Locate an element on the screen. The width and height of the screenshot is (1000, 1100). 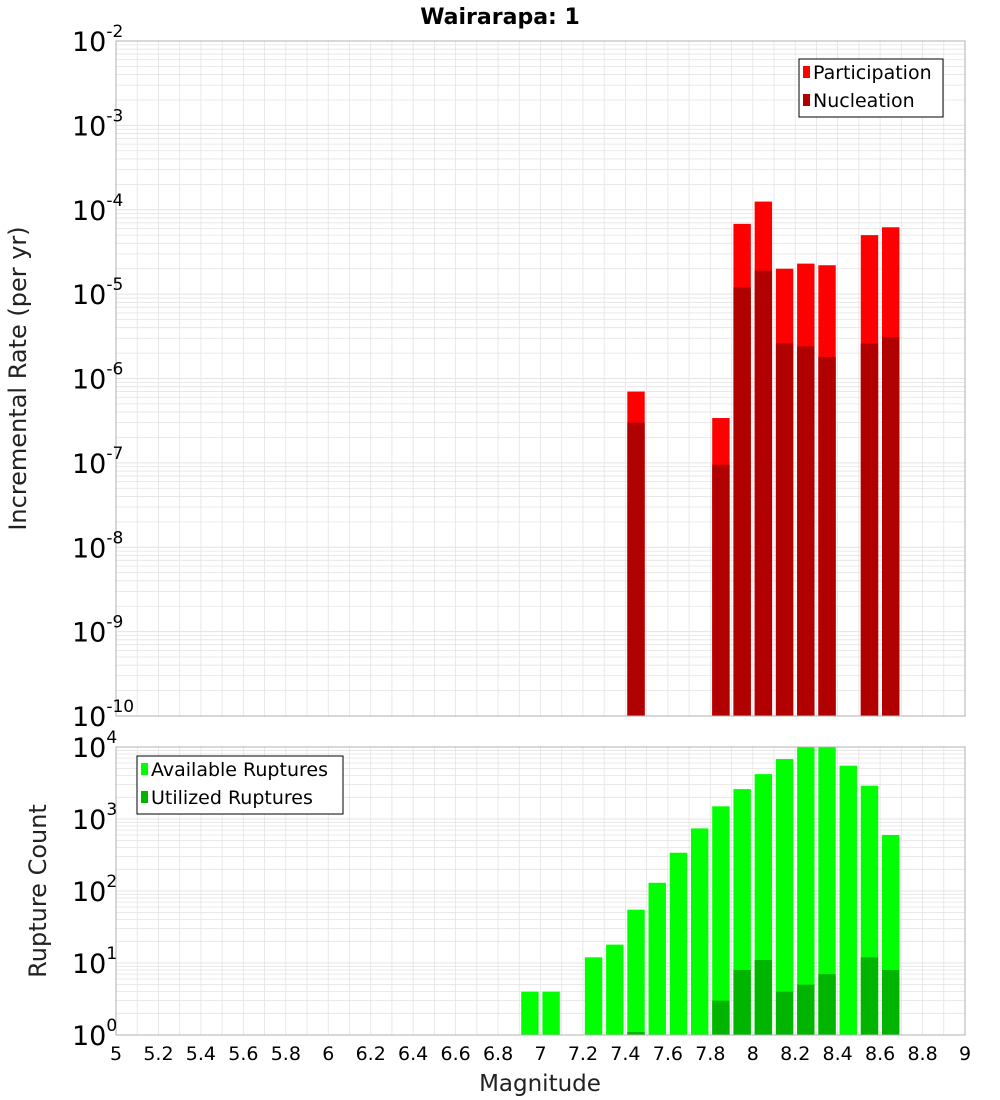
rate-y-axis-label: Incremental Rate (per yr) is located at coordinates (18, 378).